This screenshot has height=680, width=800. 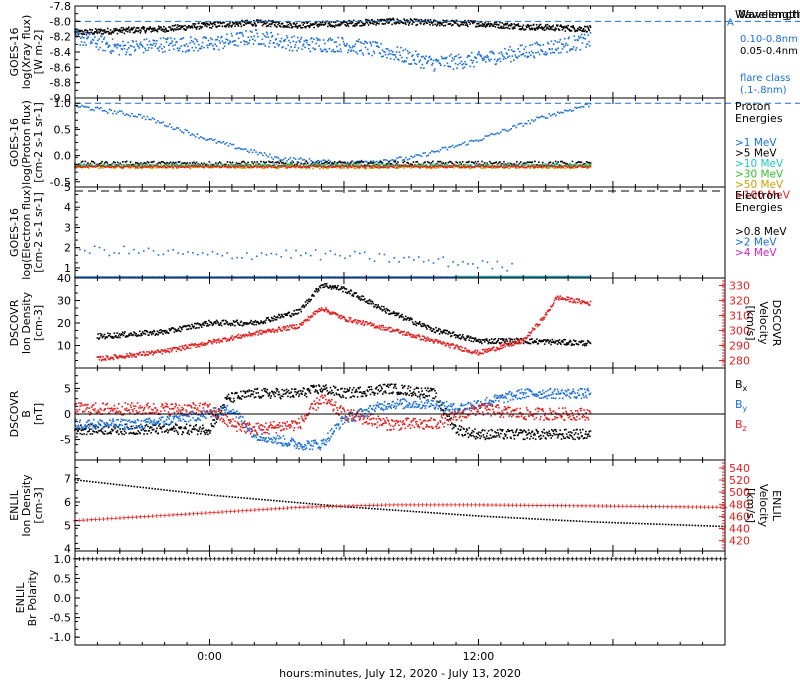 What do you see at coordinates (60, 6) in the screenshot?
I see `y-tick-label: -7.8` at bounding box center [60, 6].